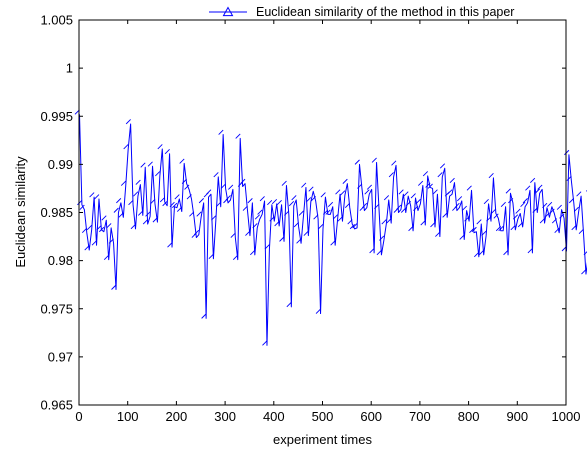 The height and width of the screenshot is (453, 587). I want to click on x-tick-label: 100, so click(128, 416).